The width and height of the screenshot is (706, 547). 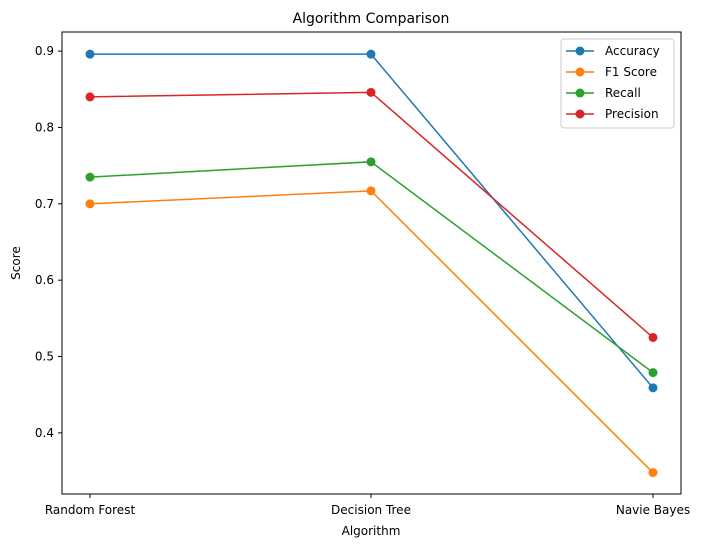 What do you see at coordinates (44, 204) in the screenshot?
I see `y-tick-label: 0.7` at bounding box center [44, 204].